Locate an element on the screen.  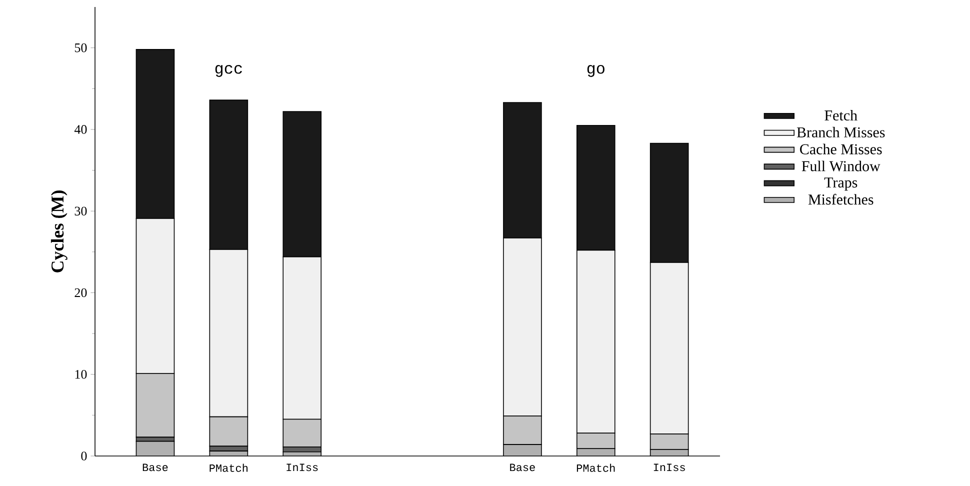
y-tick-label: 30 is located at coordinates (80, 211).